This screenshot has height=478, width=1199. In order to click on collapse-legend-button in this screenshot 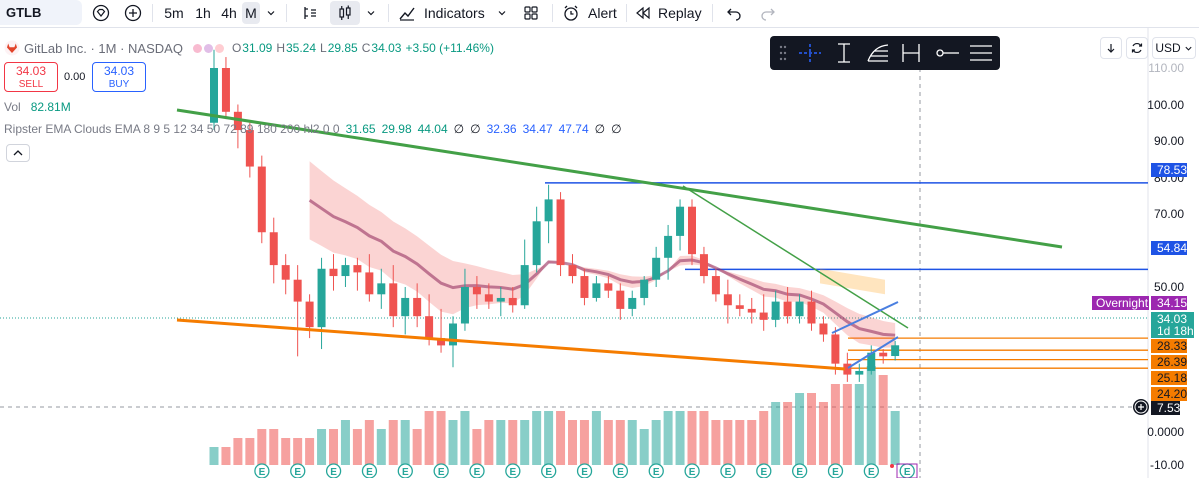, I will do `click(18, 153)`.